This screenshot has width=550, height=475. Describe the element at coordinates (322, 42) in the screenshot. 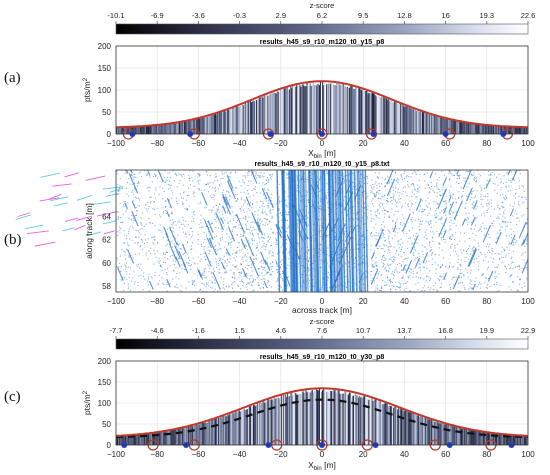

I see `panel-a-title: results_h45_s9_r10_m120_t0_y15_p8` at that location.